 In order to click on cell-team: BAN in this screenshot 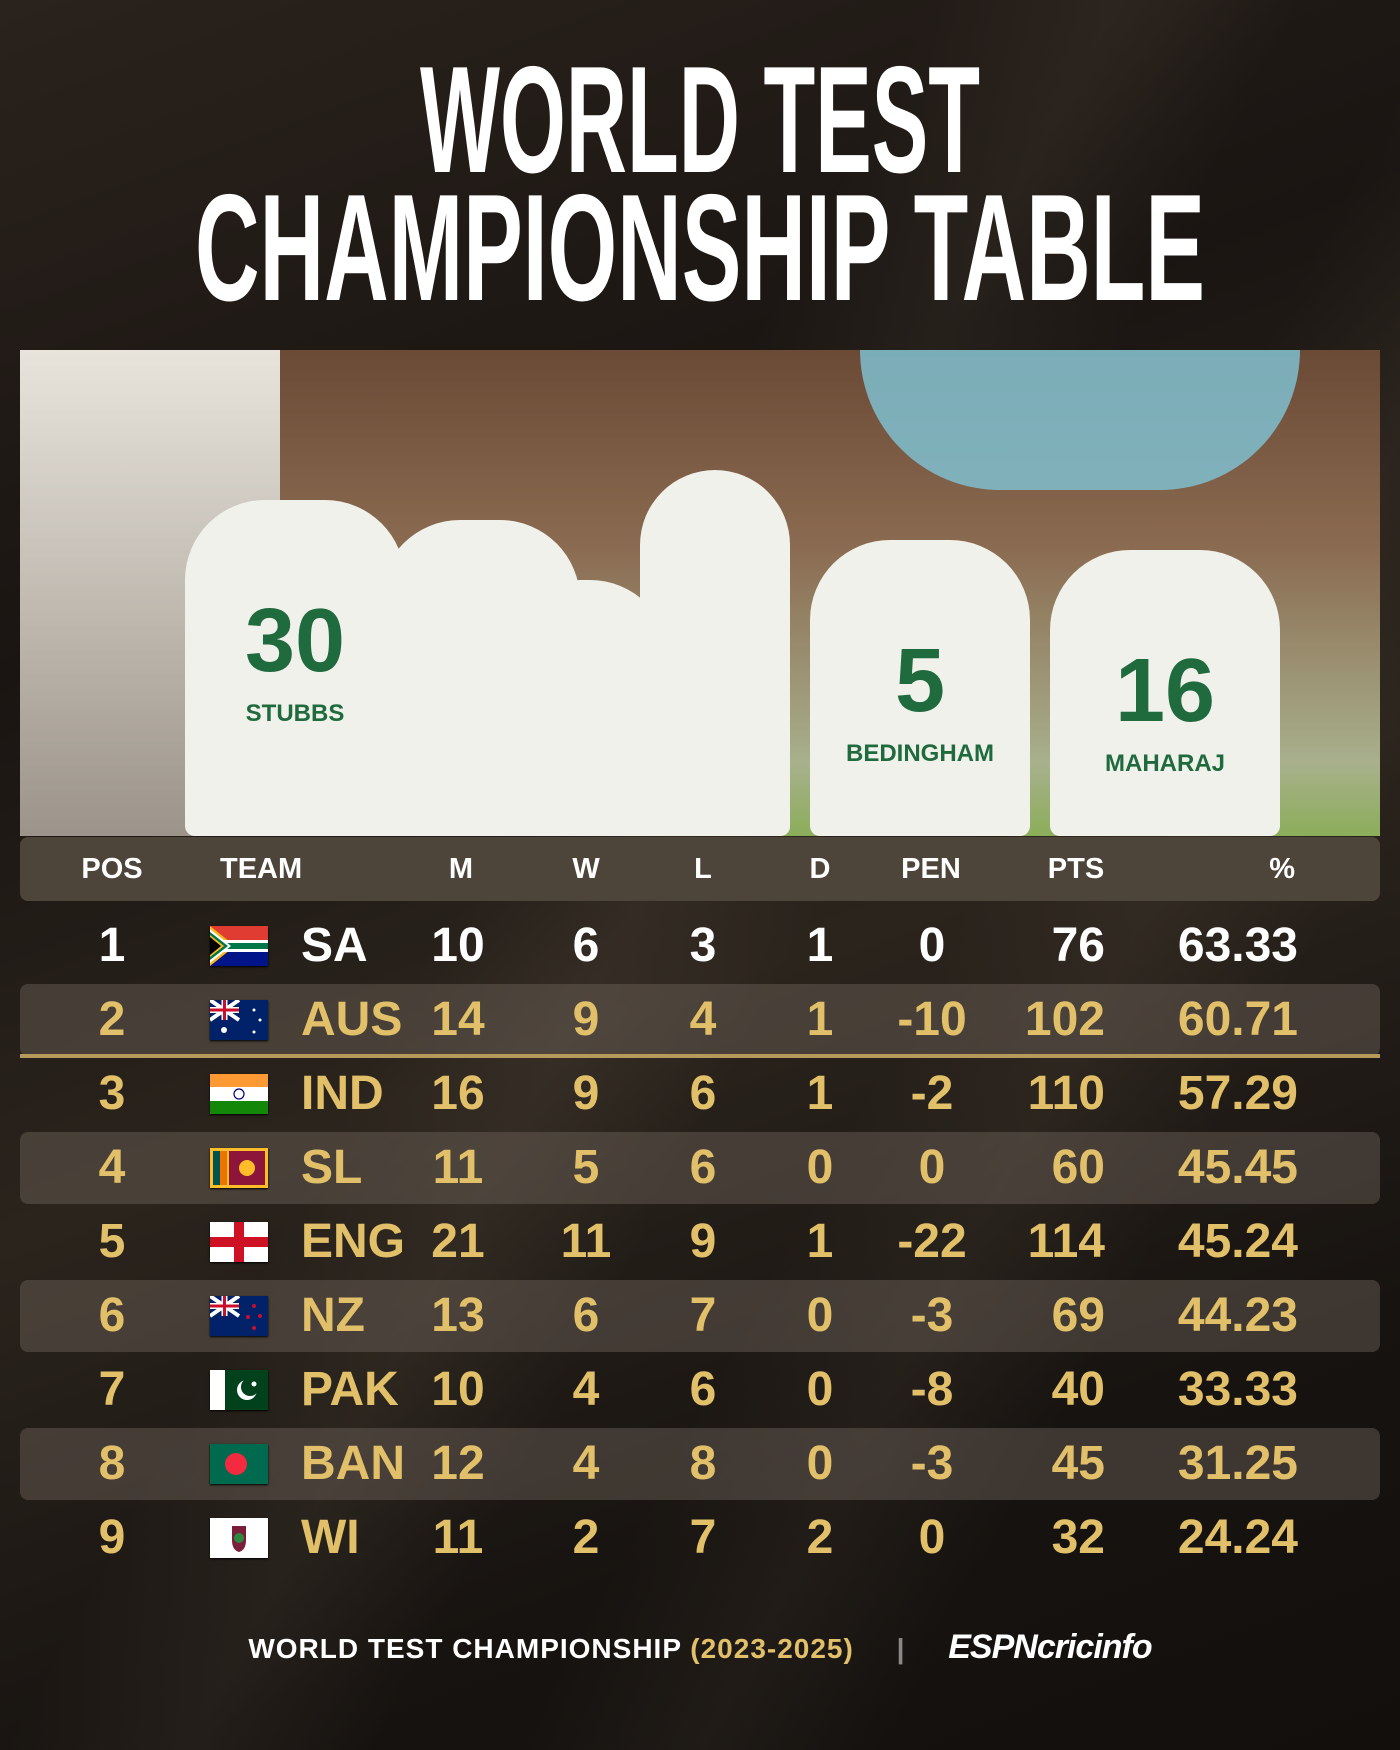, I will do `click(353, 1463)`.